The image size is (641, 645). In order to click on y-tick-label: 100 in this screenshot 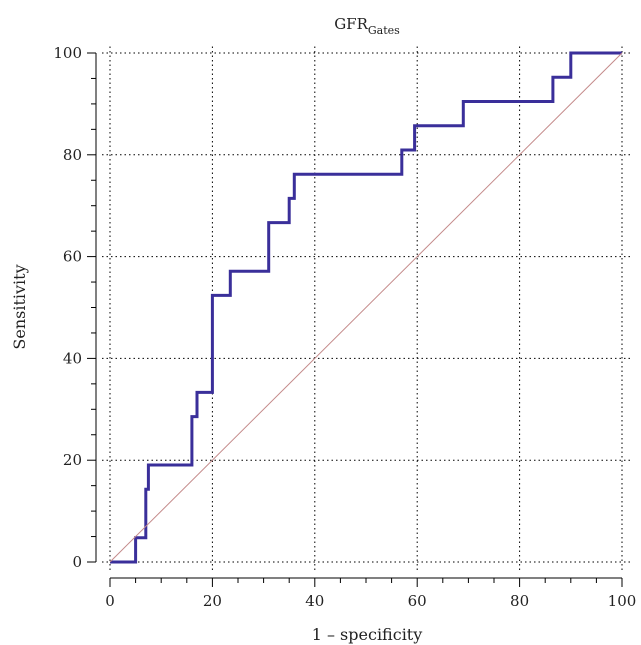, I will do `click(67, 53)`.